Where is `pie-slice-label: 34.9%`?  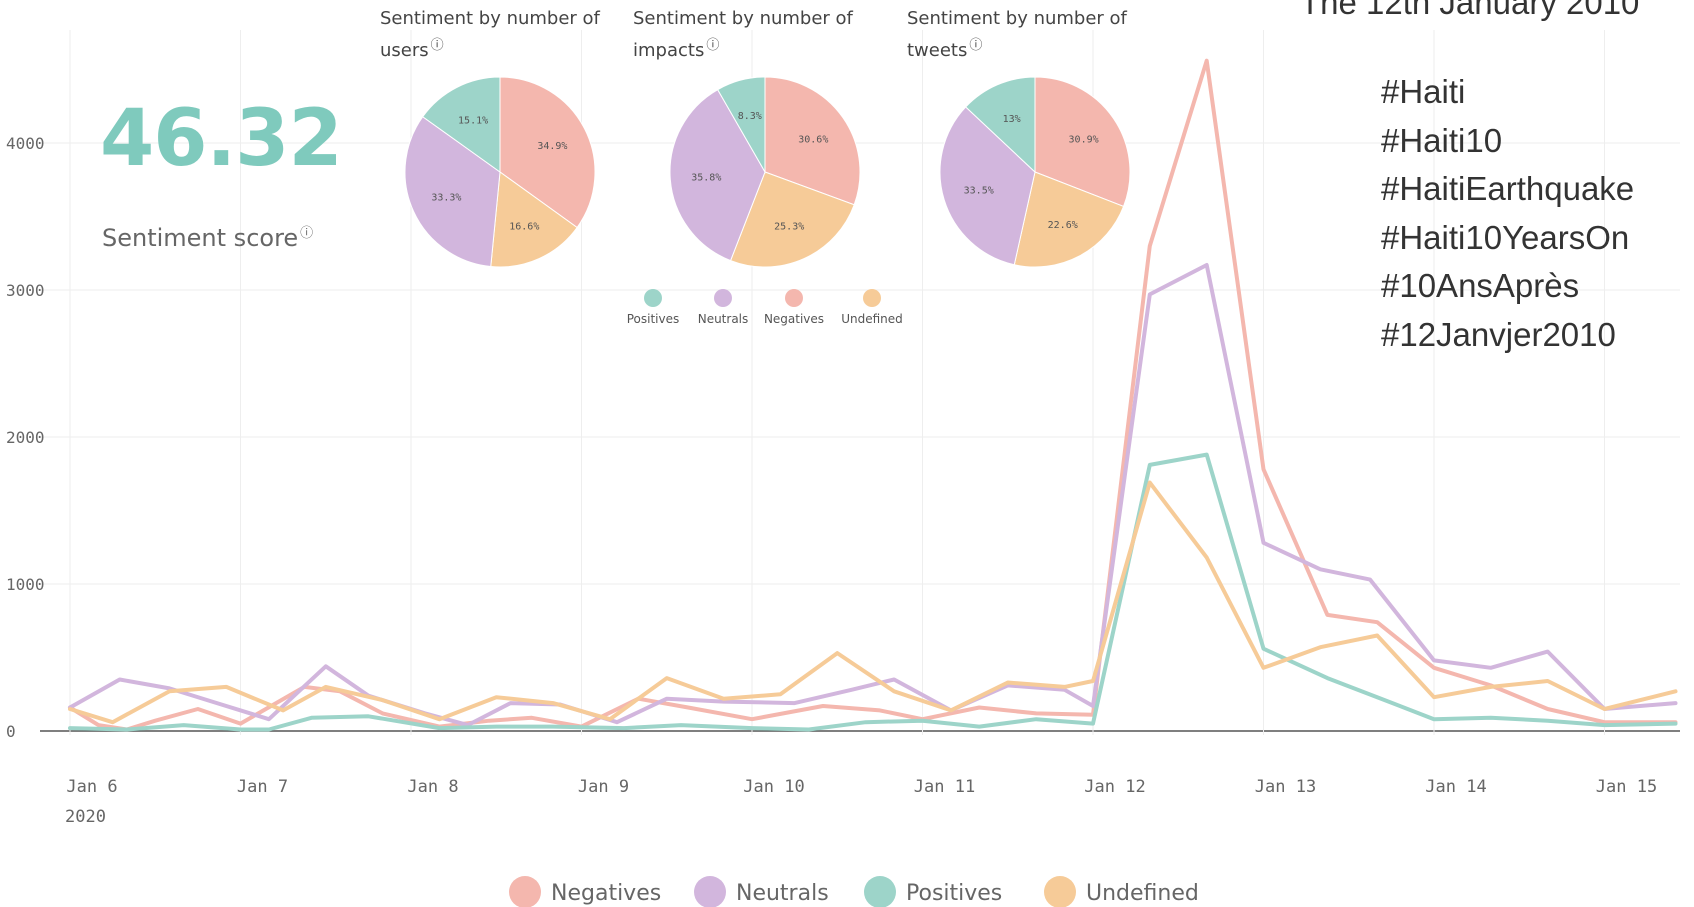 pie-slice-label: 34.9% is located at coordinates (552, 146).